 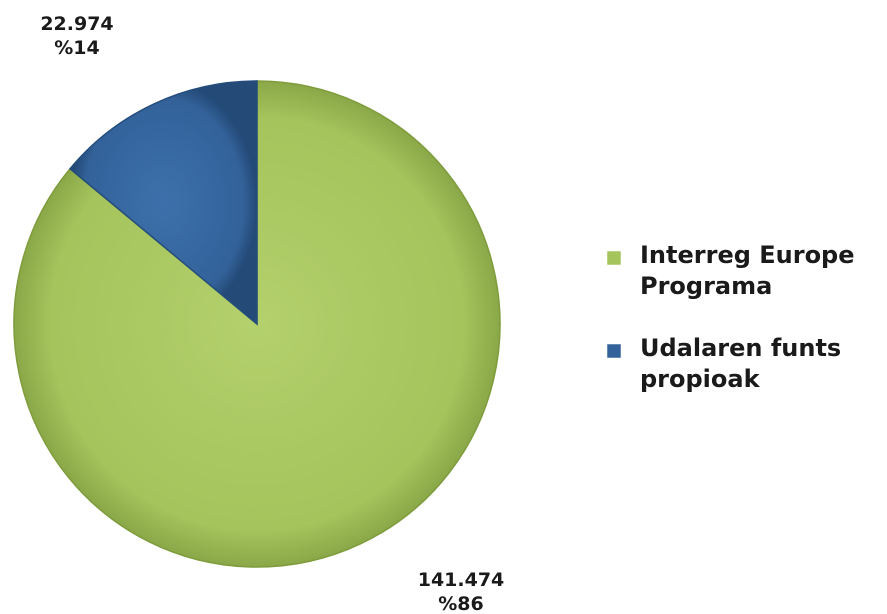 What do you see at coordinates (460, 603) in the screenshot?
I see `data-label-percent-interreg-europe-programa: %86` at bounding box center [460, 603].